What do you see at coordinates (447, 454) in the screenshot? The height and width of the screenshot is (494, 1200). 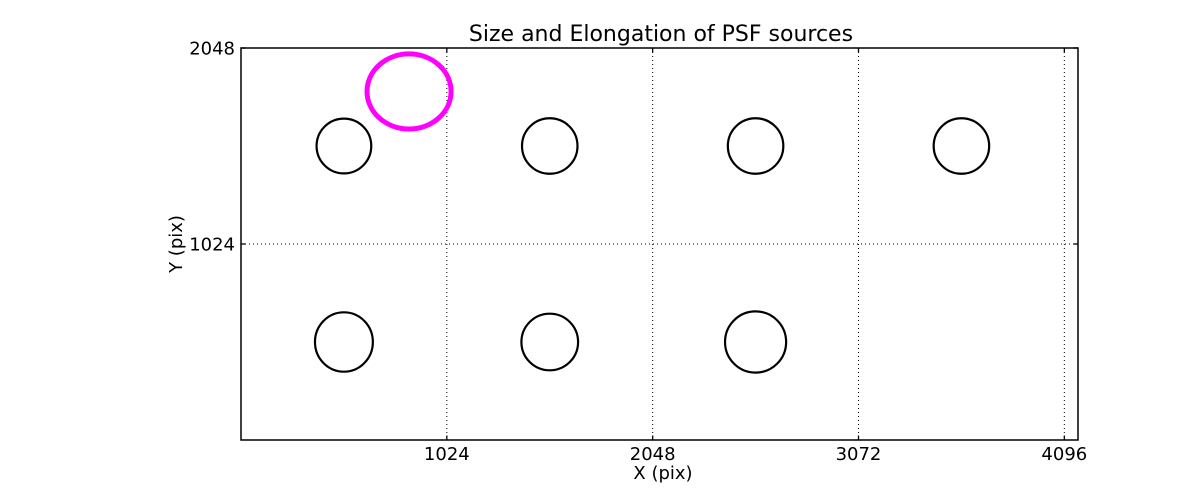 I see `x-tick-label: 1024` at bounding box center [447, 454].